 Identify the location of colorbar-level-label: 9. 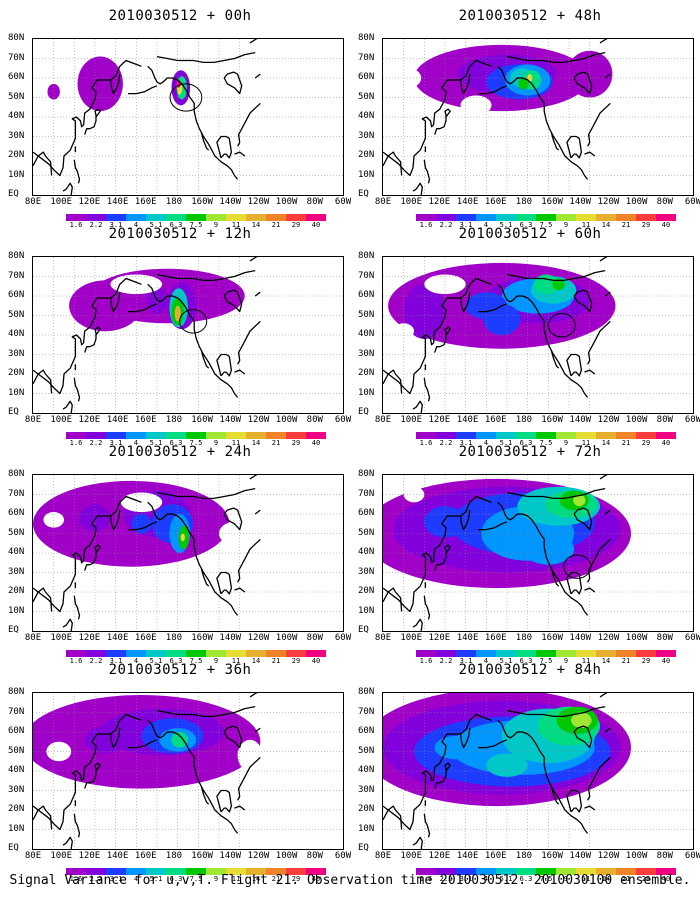
(566, 879).